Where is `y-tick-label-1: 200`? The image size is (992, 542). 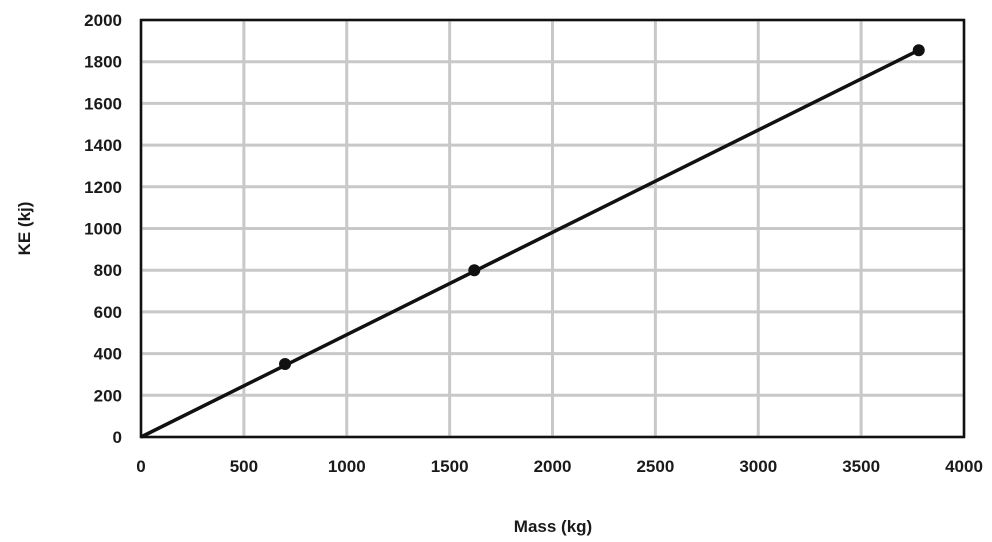 y-tick-label-1: 200 is located at coordinates (108, 395).